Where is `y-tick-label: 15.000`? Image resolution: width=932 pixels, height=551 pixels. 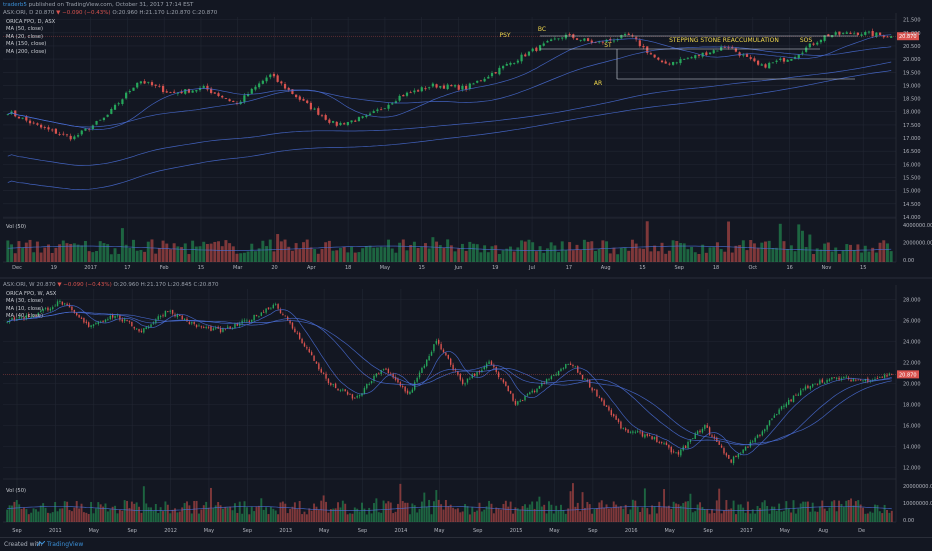
y-tick-label: 15.000 is located at coordinates (912, 192).